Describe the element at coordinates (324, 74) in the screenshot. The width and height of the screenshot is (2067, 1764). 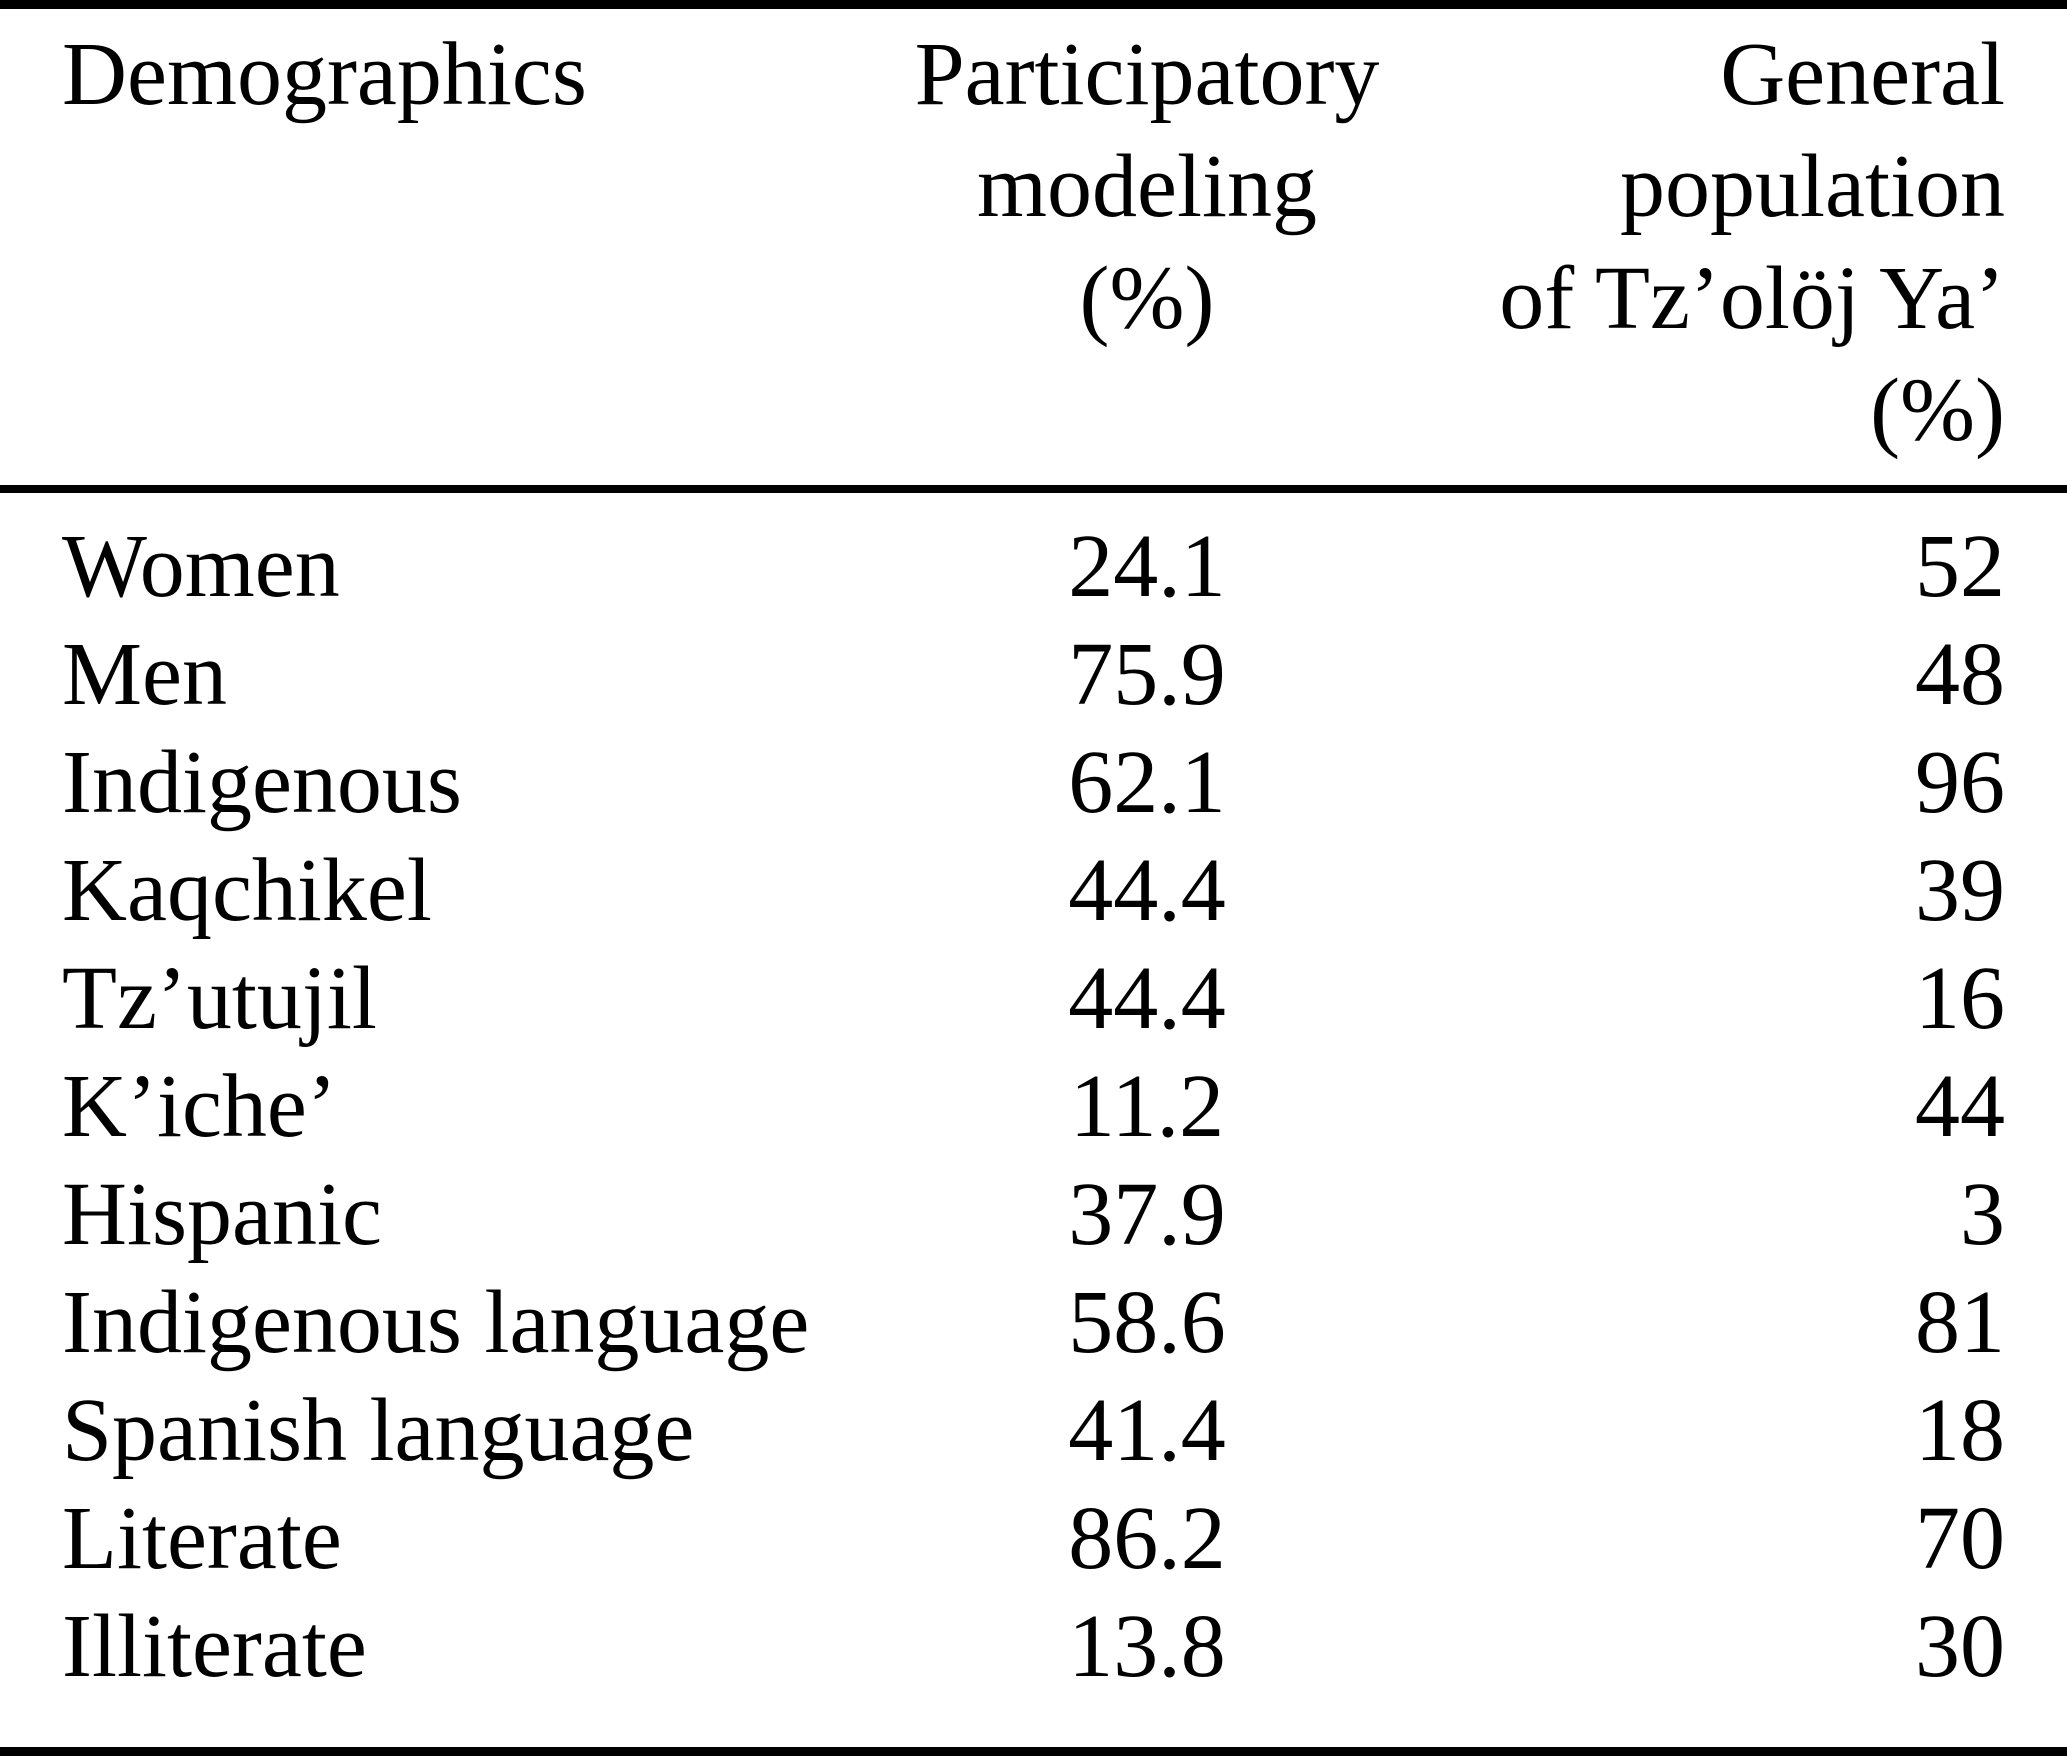
I see `header-line: Demographics` at that location.